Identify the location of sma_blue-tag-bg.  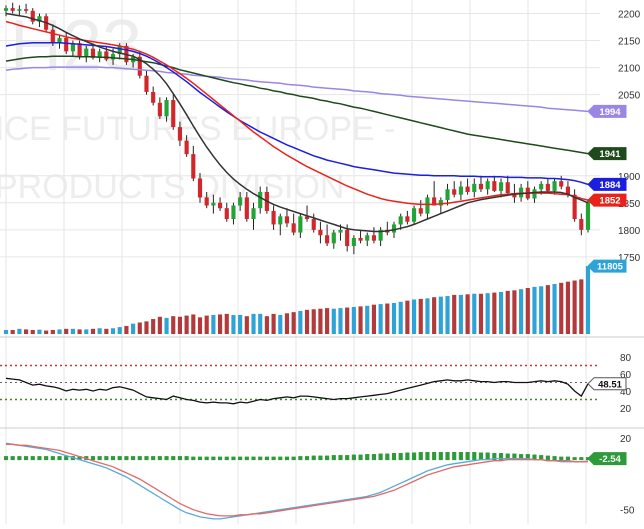
(607, 184).